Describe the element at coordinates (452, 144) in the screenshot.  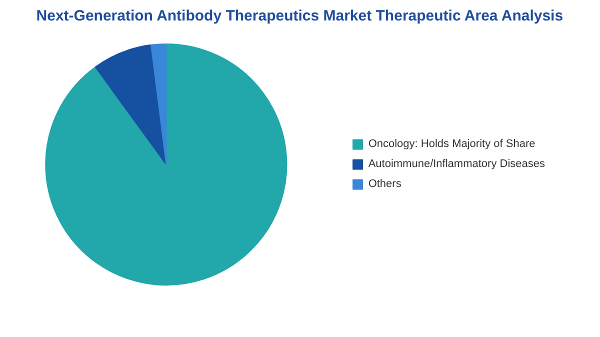
I see `legend-label: Oncology: Holds Majority of Share` at that location.